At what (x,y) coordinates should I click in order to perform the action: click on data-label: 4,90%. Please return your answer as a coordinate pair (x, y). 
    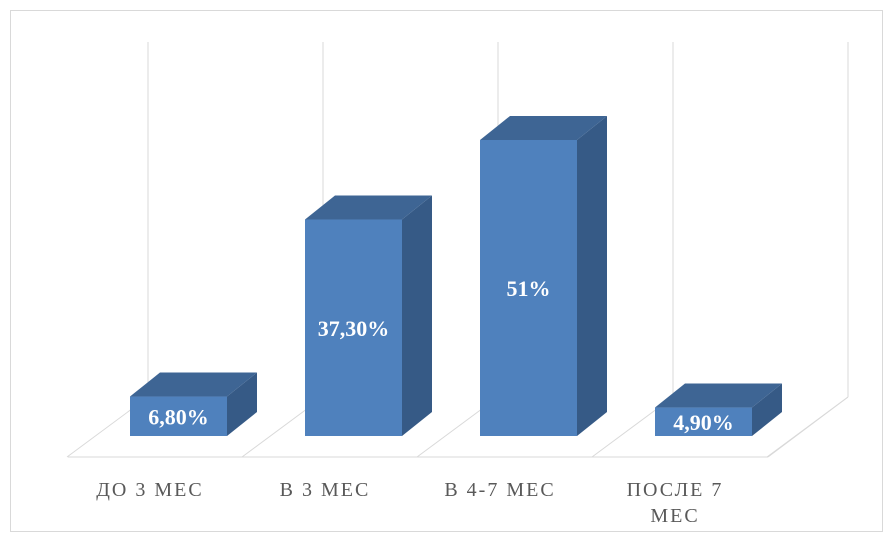
    Looking at the image, I should click on (703, 422).